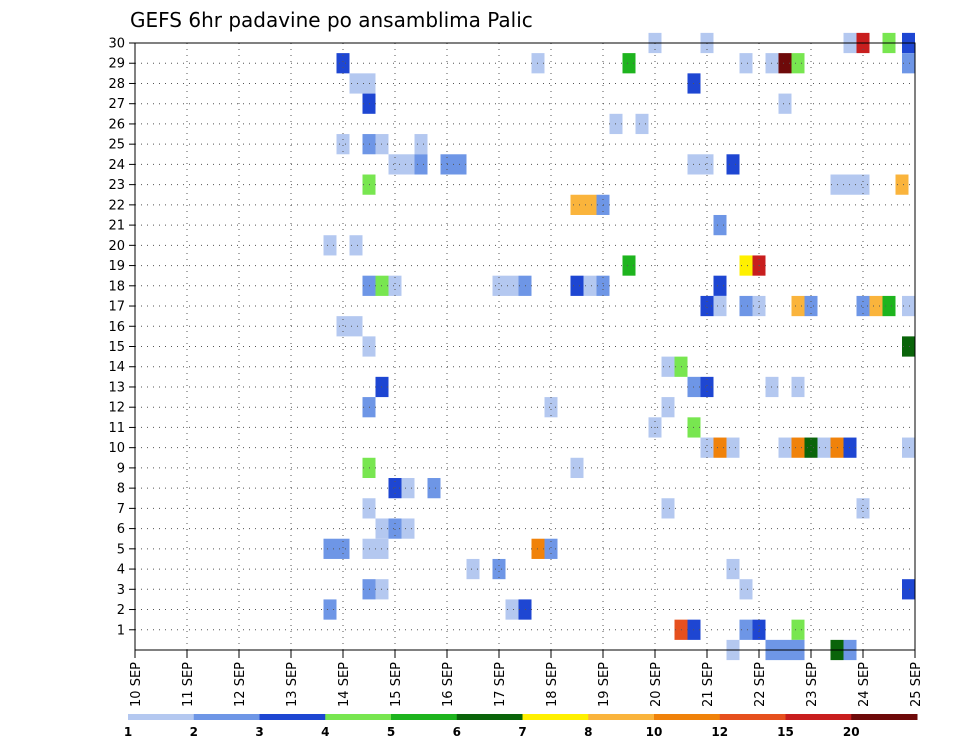 This screenshot has height=742, width=960. I want to click on legend-label: 4, so click(325, 732).